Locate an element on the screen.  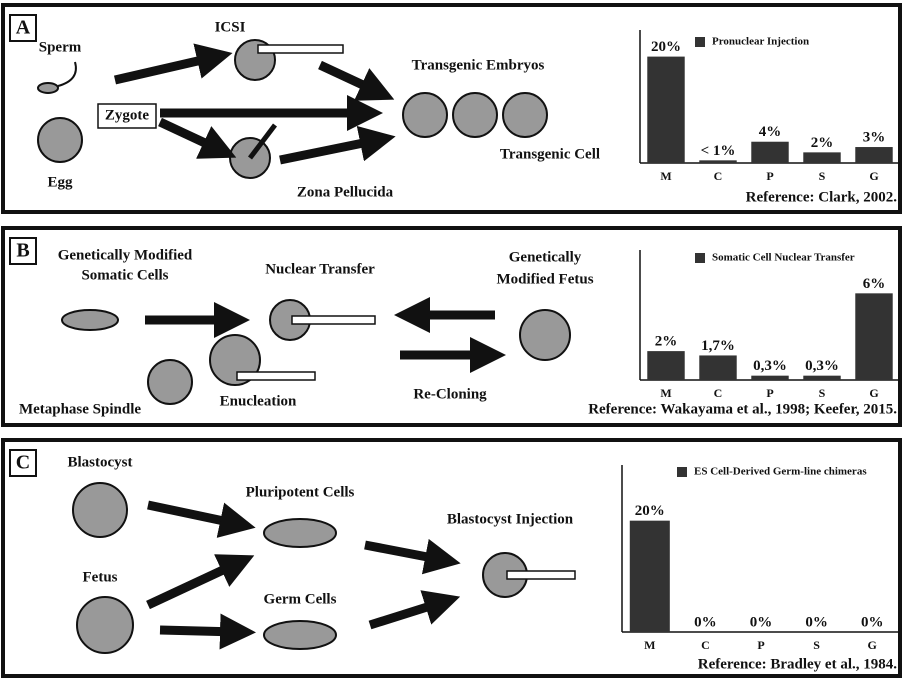
x-tick-label: C is located at coordinates (718, 393).